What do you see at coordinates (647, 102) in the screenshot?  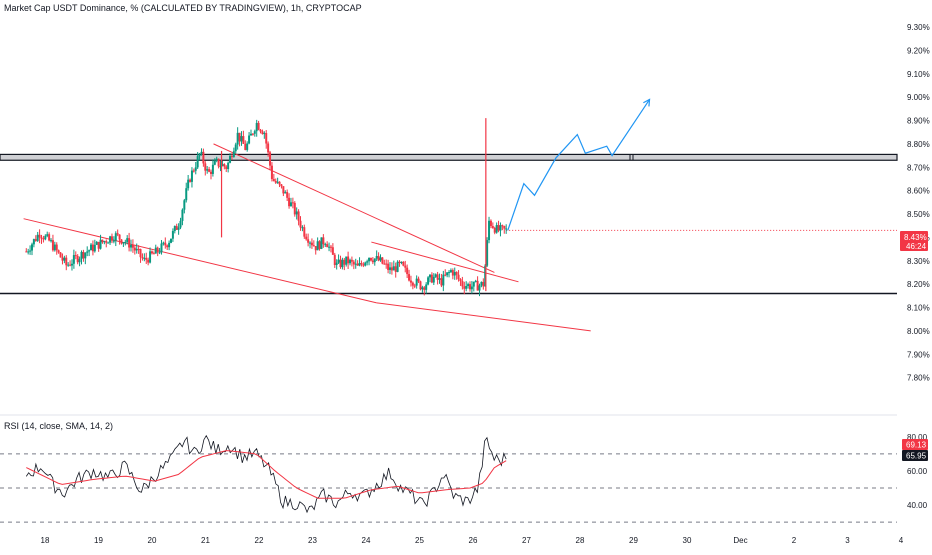 I see `projection-arrowhead` at bounding box center [647, 102].